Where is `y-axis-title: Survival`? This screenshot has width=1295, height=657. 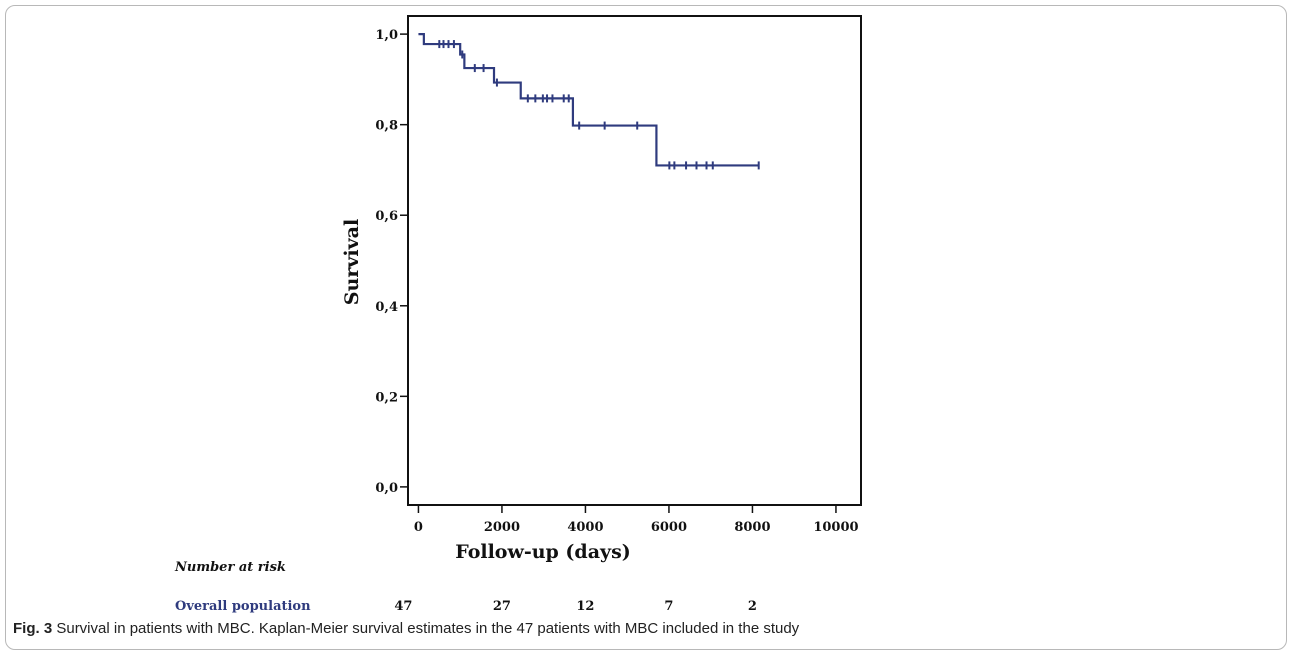
y-axis-title: Survival is located at coordinates (352, 262).